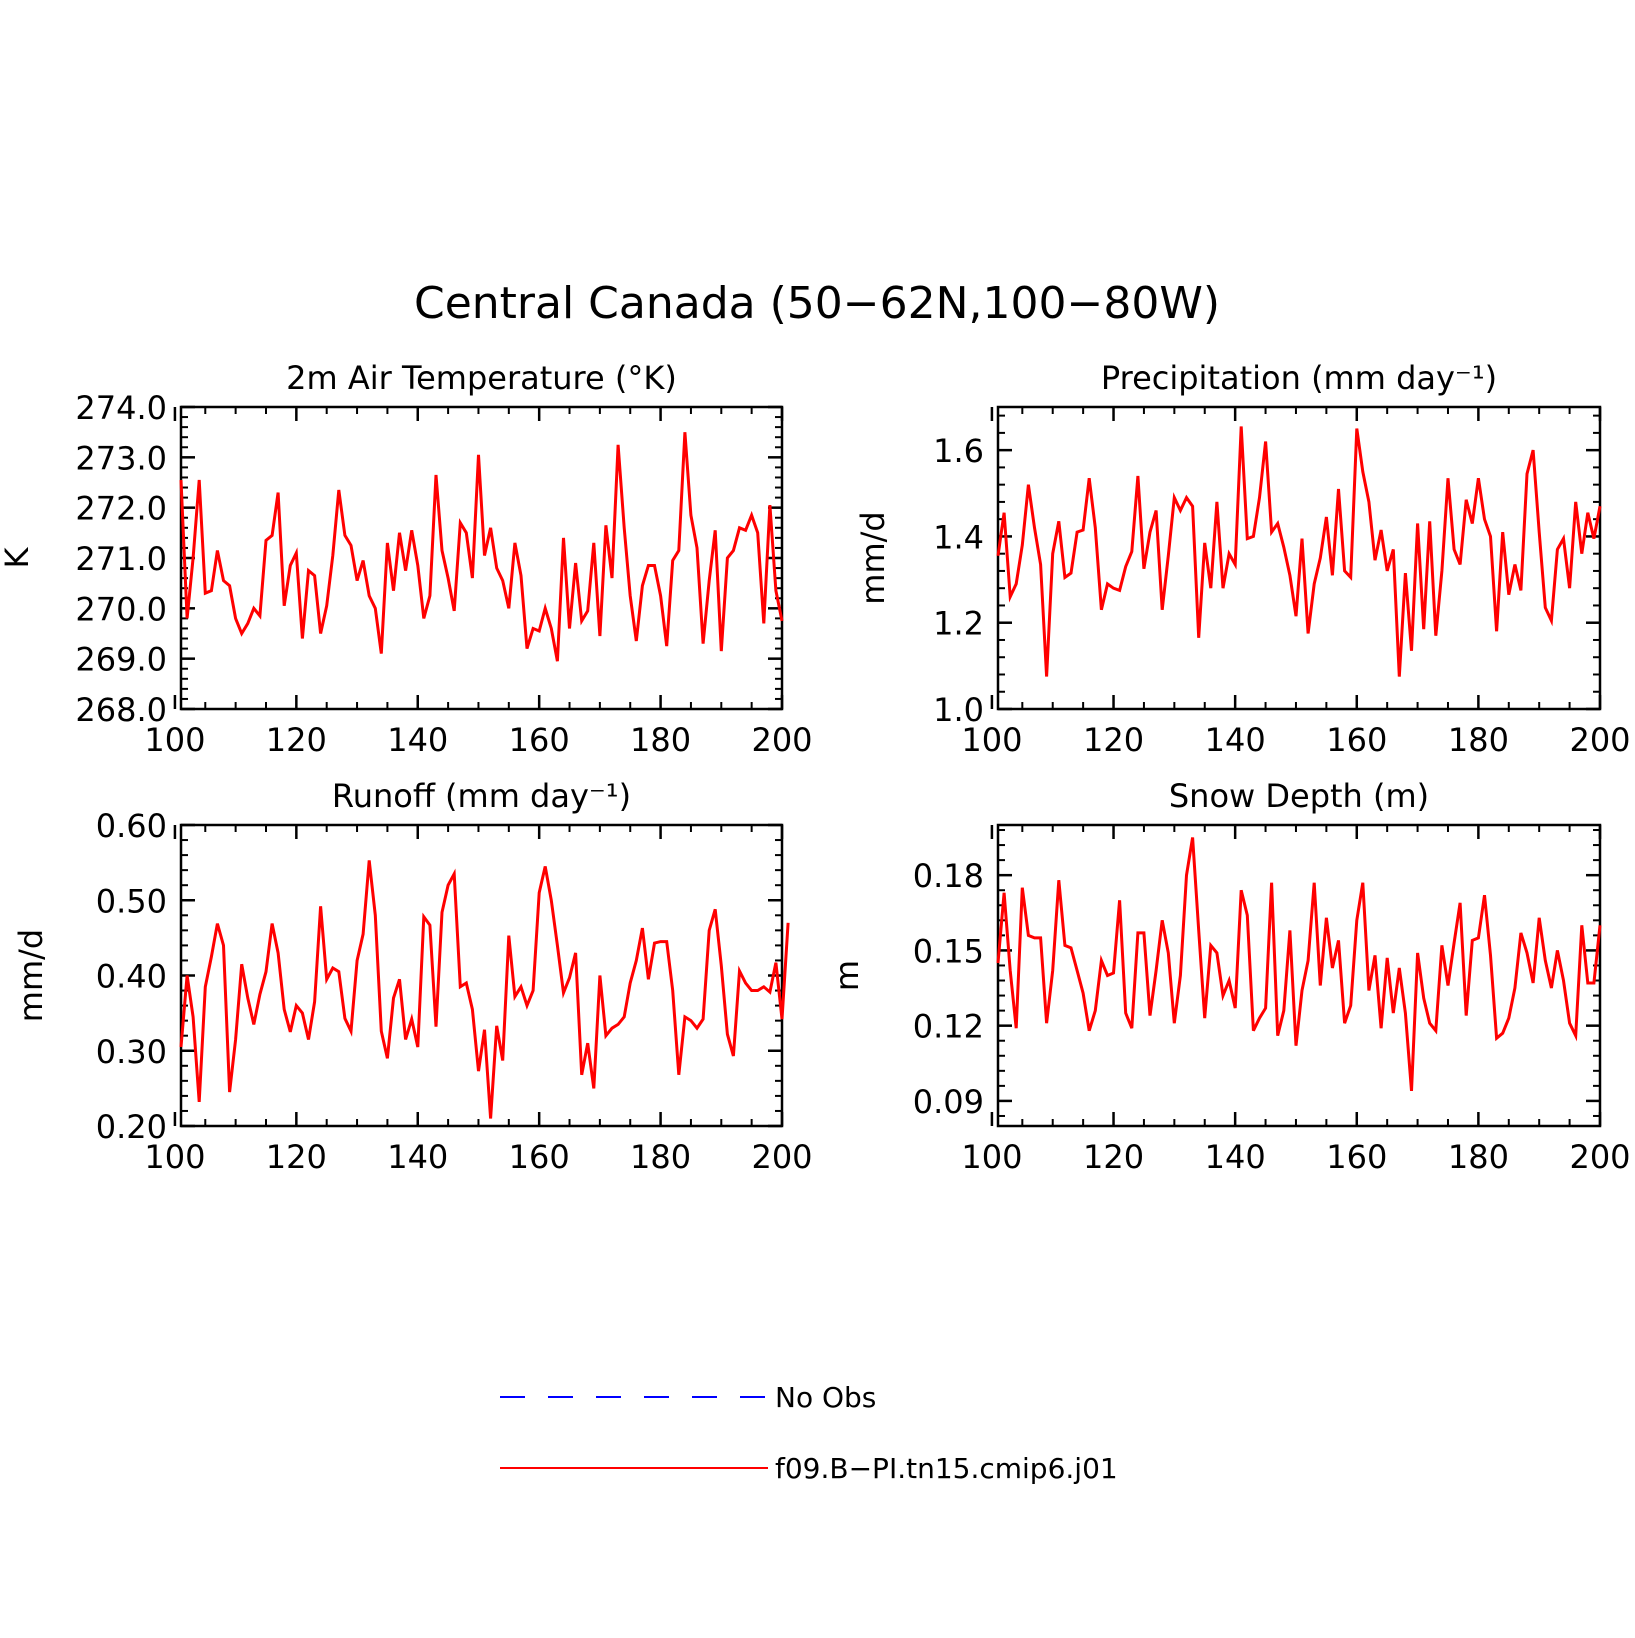 This screenshot has height=1638, width=1635. Describe the element at coordinates (31, 975) in the screenshot. I see `y-axis-label-runoff: mm/d` at that location.